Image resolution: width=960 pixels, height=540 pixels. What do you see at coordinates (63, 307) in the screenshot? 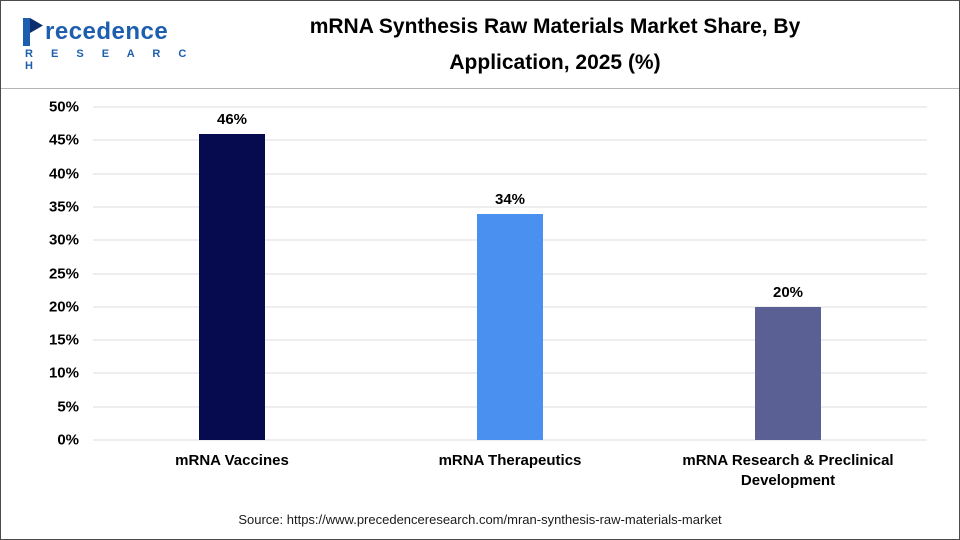
I see `y-axis-tick-label: 20%` at bounding box center [63, 307].